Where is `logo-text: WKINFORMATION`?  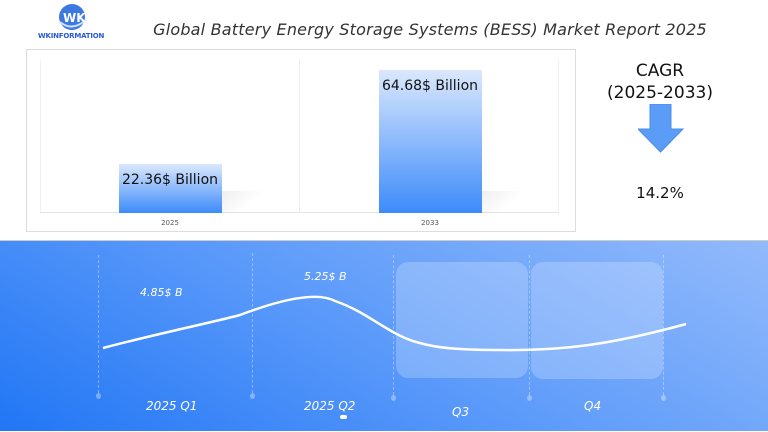 logo-text: WKINFORMATION is located at coordinates (71, 36).